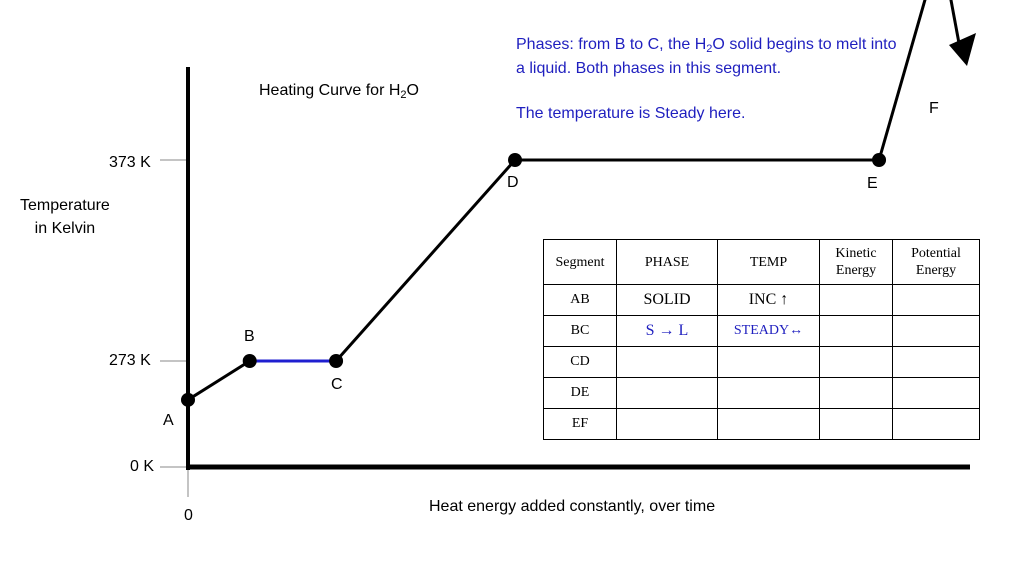 The image size is (1024, 576). What do you see at coordinates (768, 331) in the screenshot?
I see `cell-temp: STEADY↔` at bounding box center [768, 331].